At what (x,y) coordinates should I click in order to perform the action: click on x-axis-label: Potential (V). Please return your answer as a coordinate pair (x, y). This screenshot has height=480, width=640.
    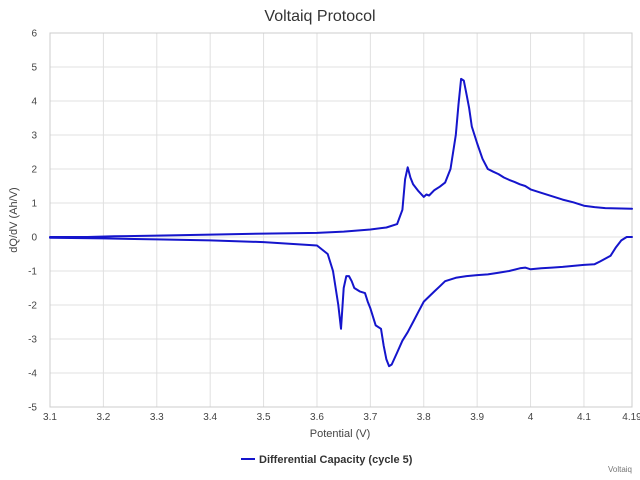
    Looking at the image, I should click on (340, 434).